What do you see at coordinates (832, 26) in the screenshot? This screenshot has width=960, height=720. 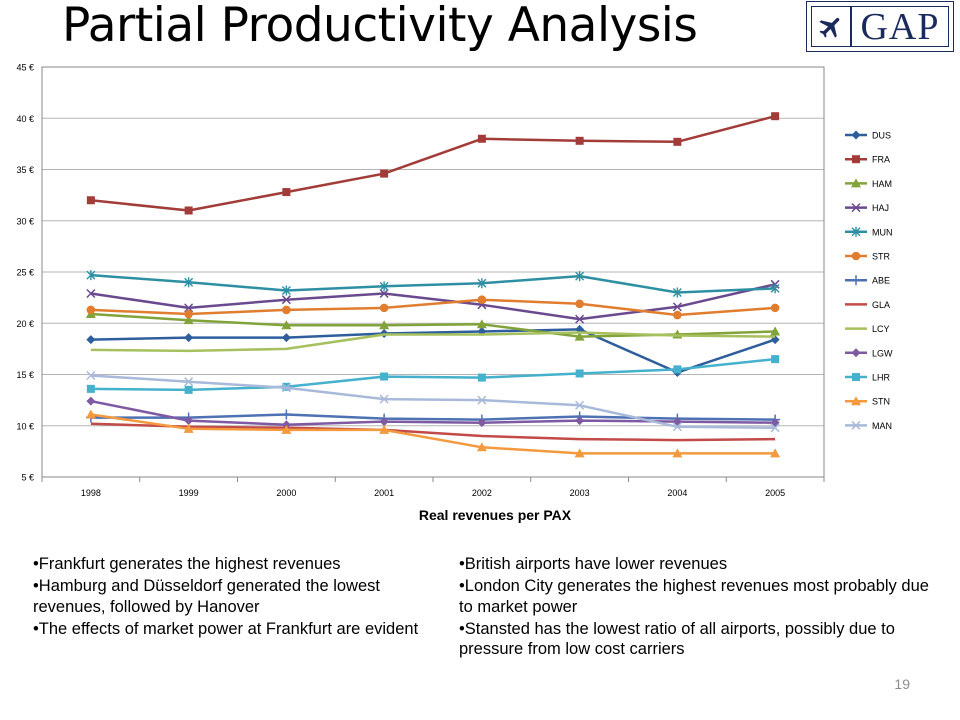 I see `airplane-icon` at bounding box center [832, 26].